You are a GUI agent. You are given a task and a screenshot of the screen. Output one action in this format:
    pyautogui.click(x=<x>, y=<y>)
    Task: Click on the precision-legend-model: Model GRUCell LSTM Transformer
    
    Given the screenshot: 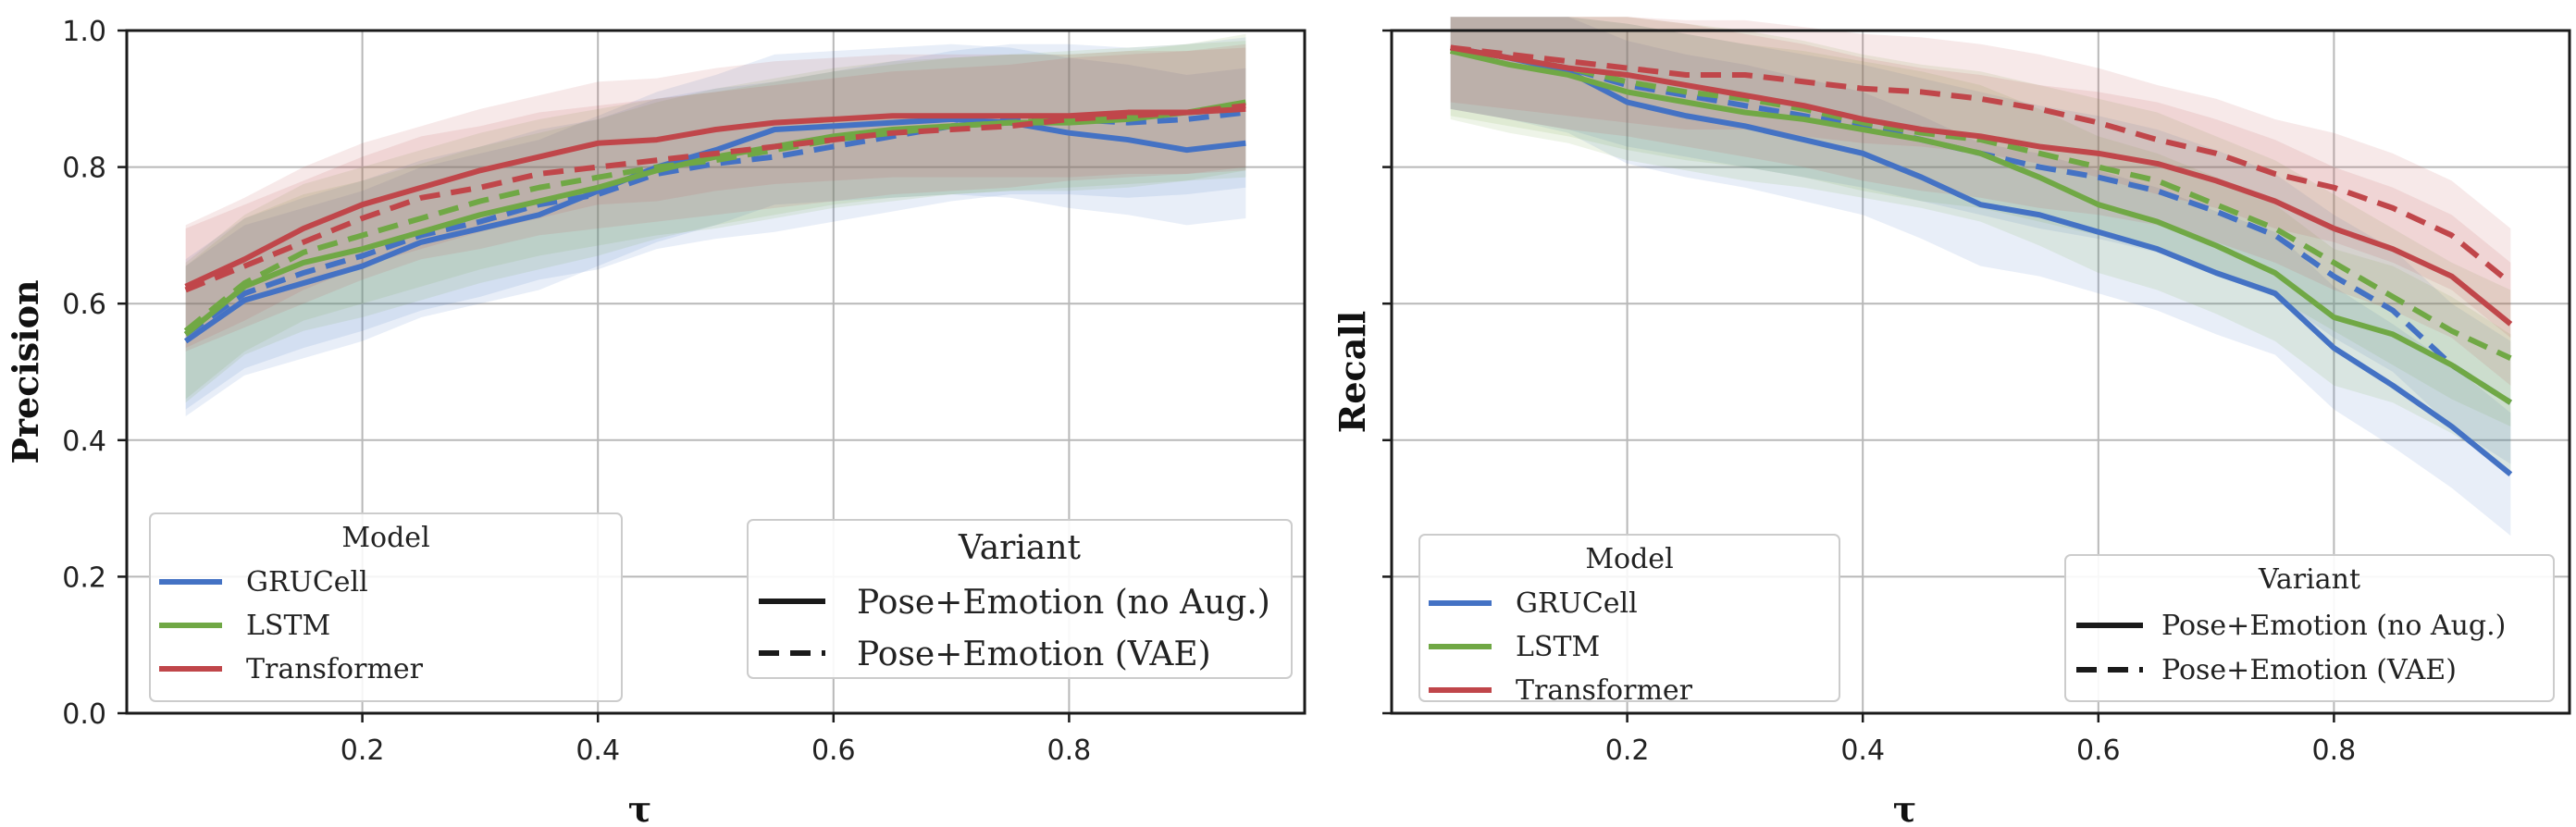 What is the action you would take?
    pyautogui.click(x=386, y=607)
    